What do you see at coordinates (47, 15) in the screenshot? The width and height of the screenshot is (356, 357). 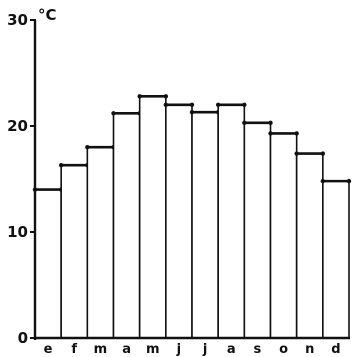 I see `y-axis-unit-label: °C` at bounding box center [47, 15].